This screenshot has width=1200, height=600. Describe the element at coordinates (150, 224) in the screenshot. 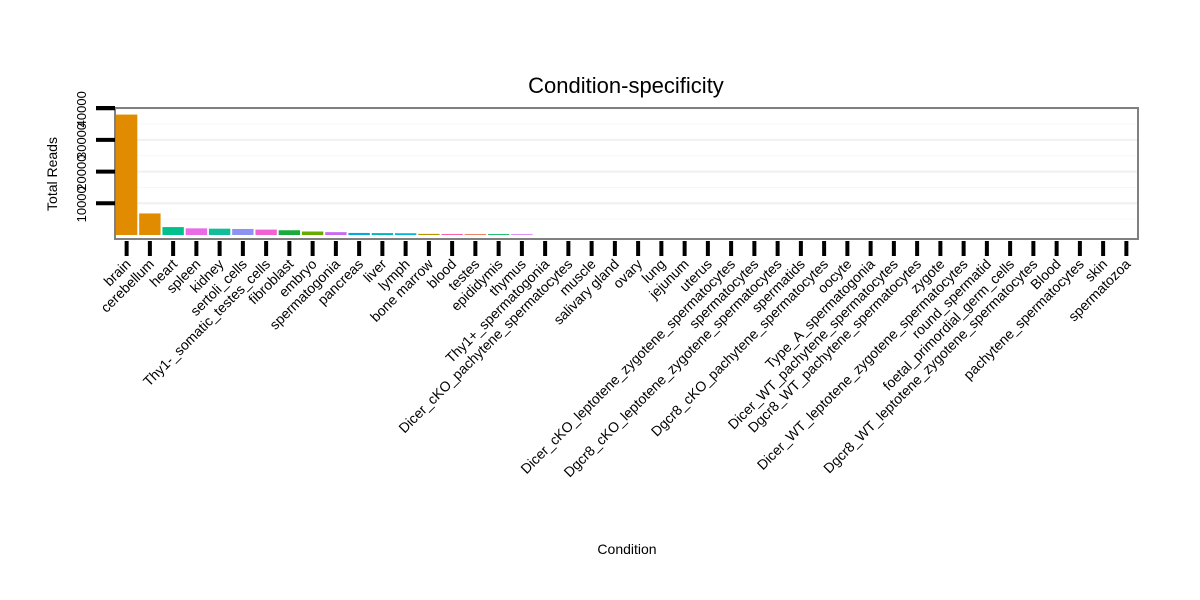

I see `bar-cerebellum` at that location.